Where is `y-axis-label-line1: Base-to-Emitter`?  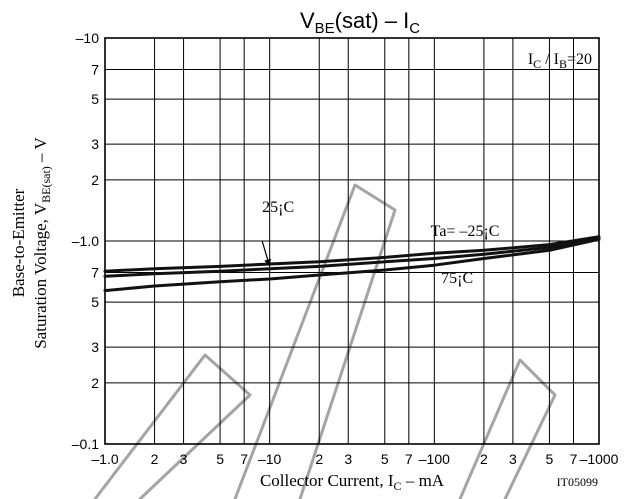
y-axis-label-line1: Base-to-Emitter is located at coordinates (18, 242).